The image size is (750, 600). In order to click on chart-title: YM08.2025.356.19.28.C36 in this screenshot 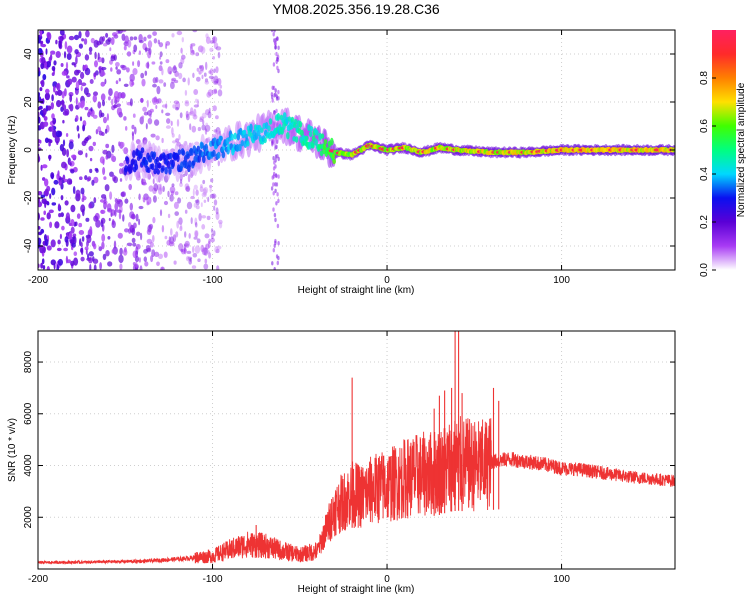, I will do `click(356, 9)`.